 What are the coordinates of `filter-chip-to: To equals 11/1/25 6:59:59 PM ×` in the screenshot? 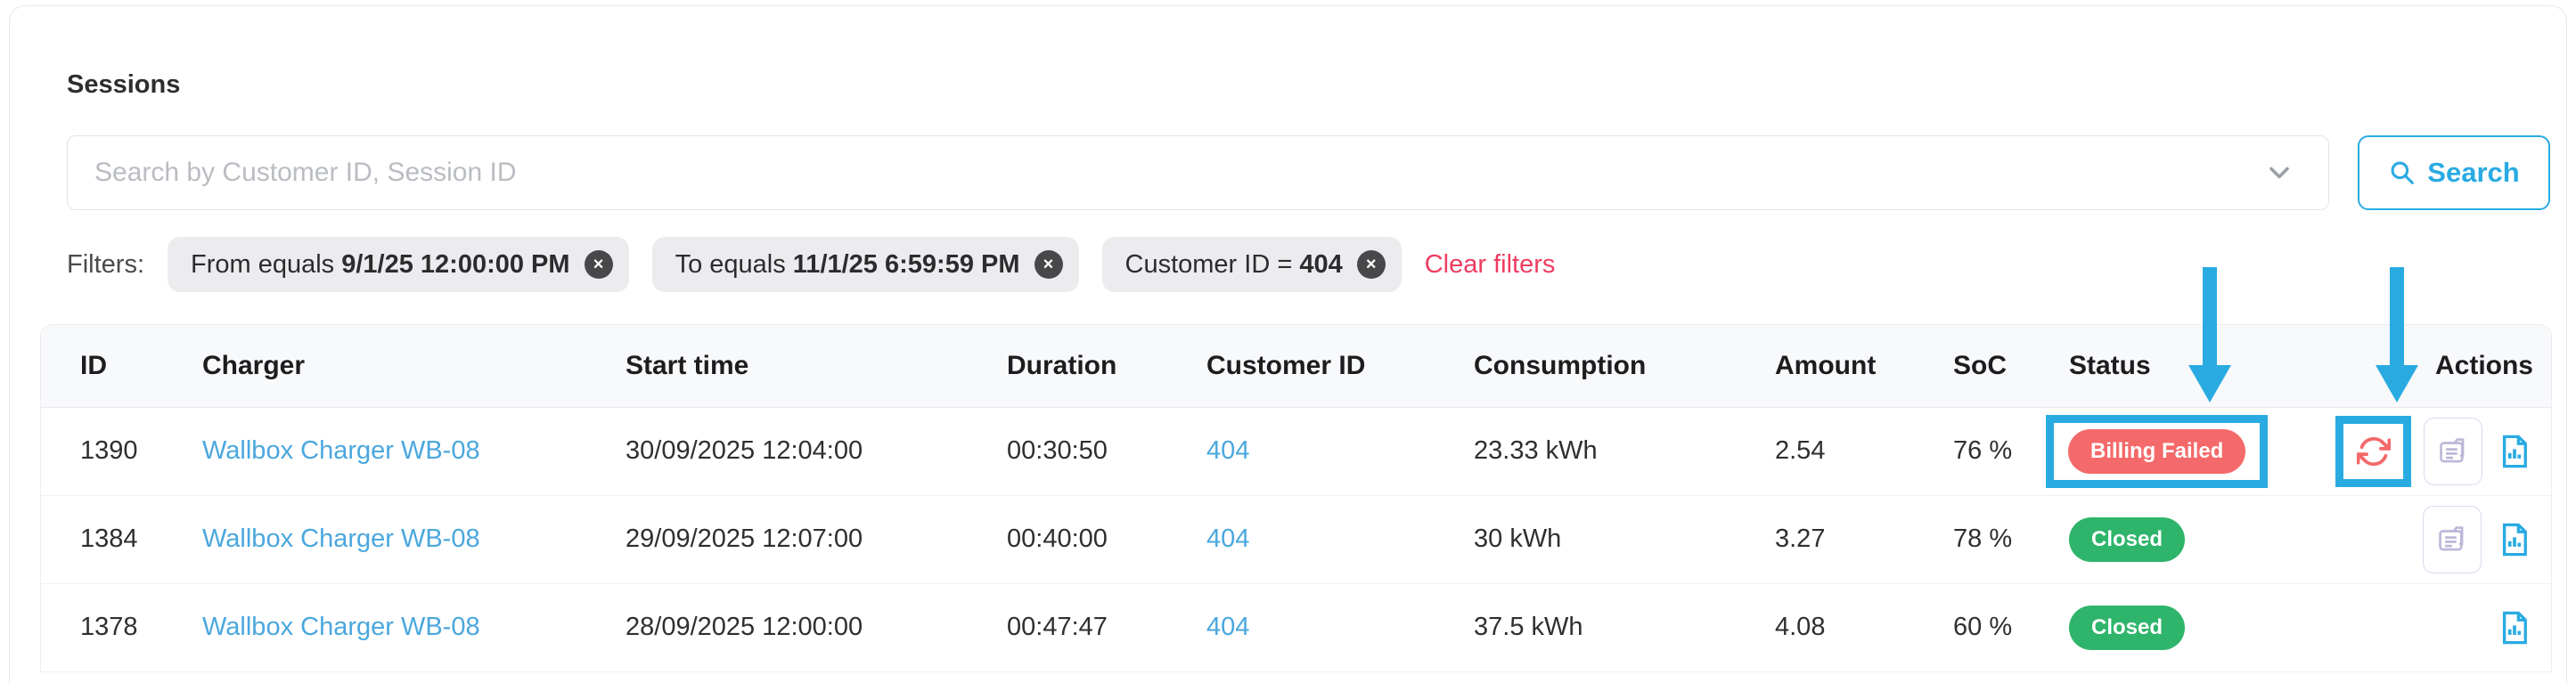 It's located at (865, 264).